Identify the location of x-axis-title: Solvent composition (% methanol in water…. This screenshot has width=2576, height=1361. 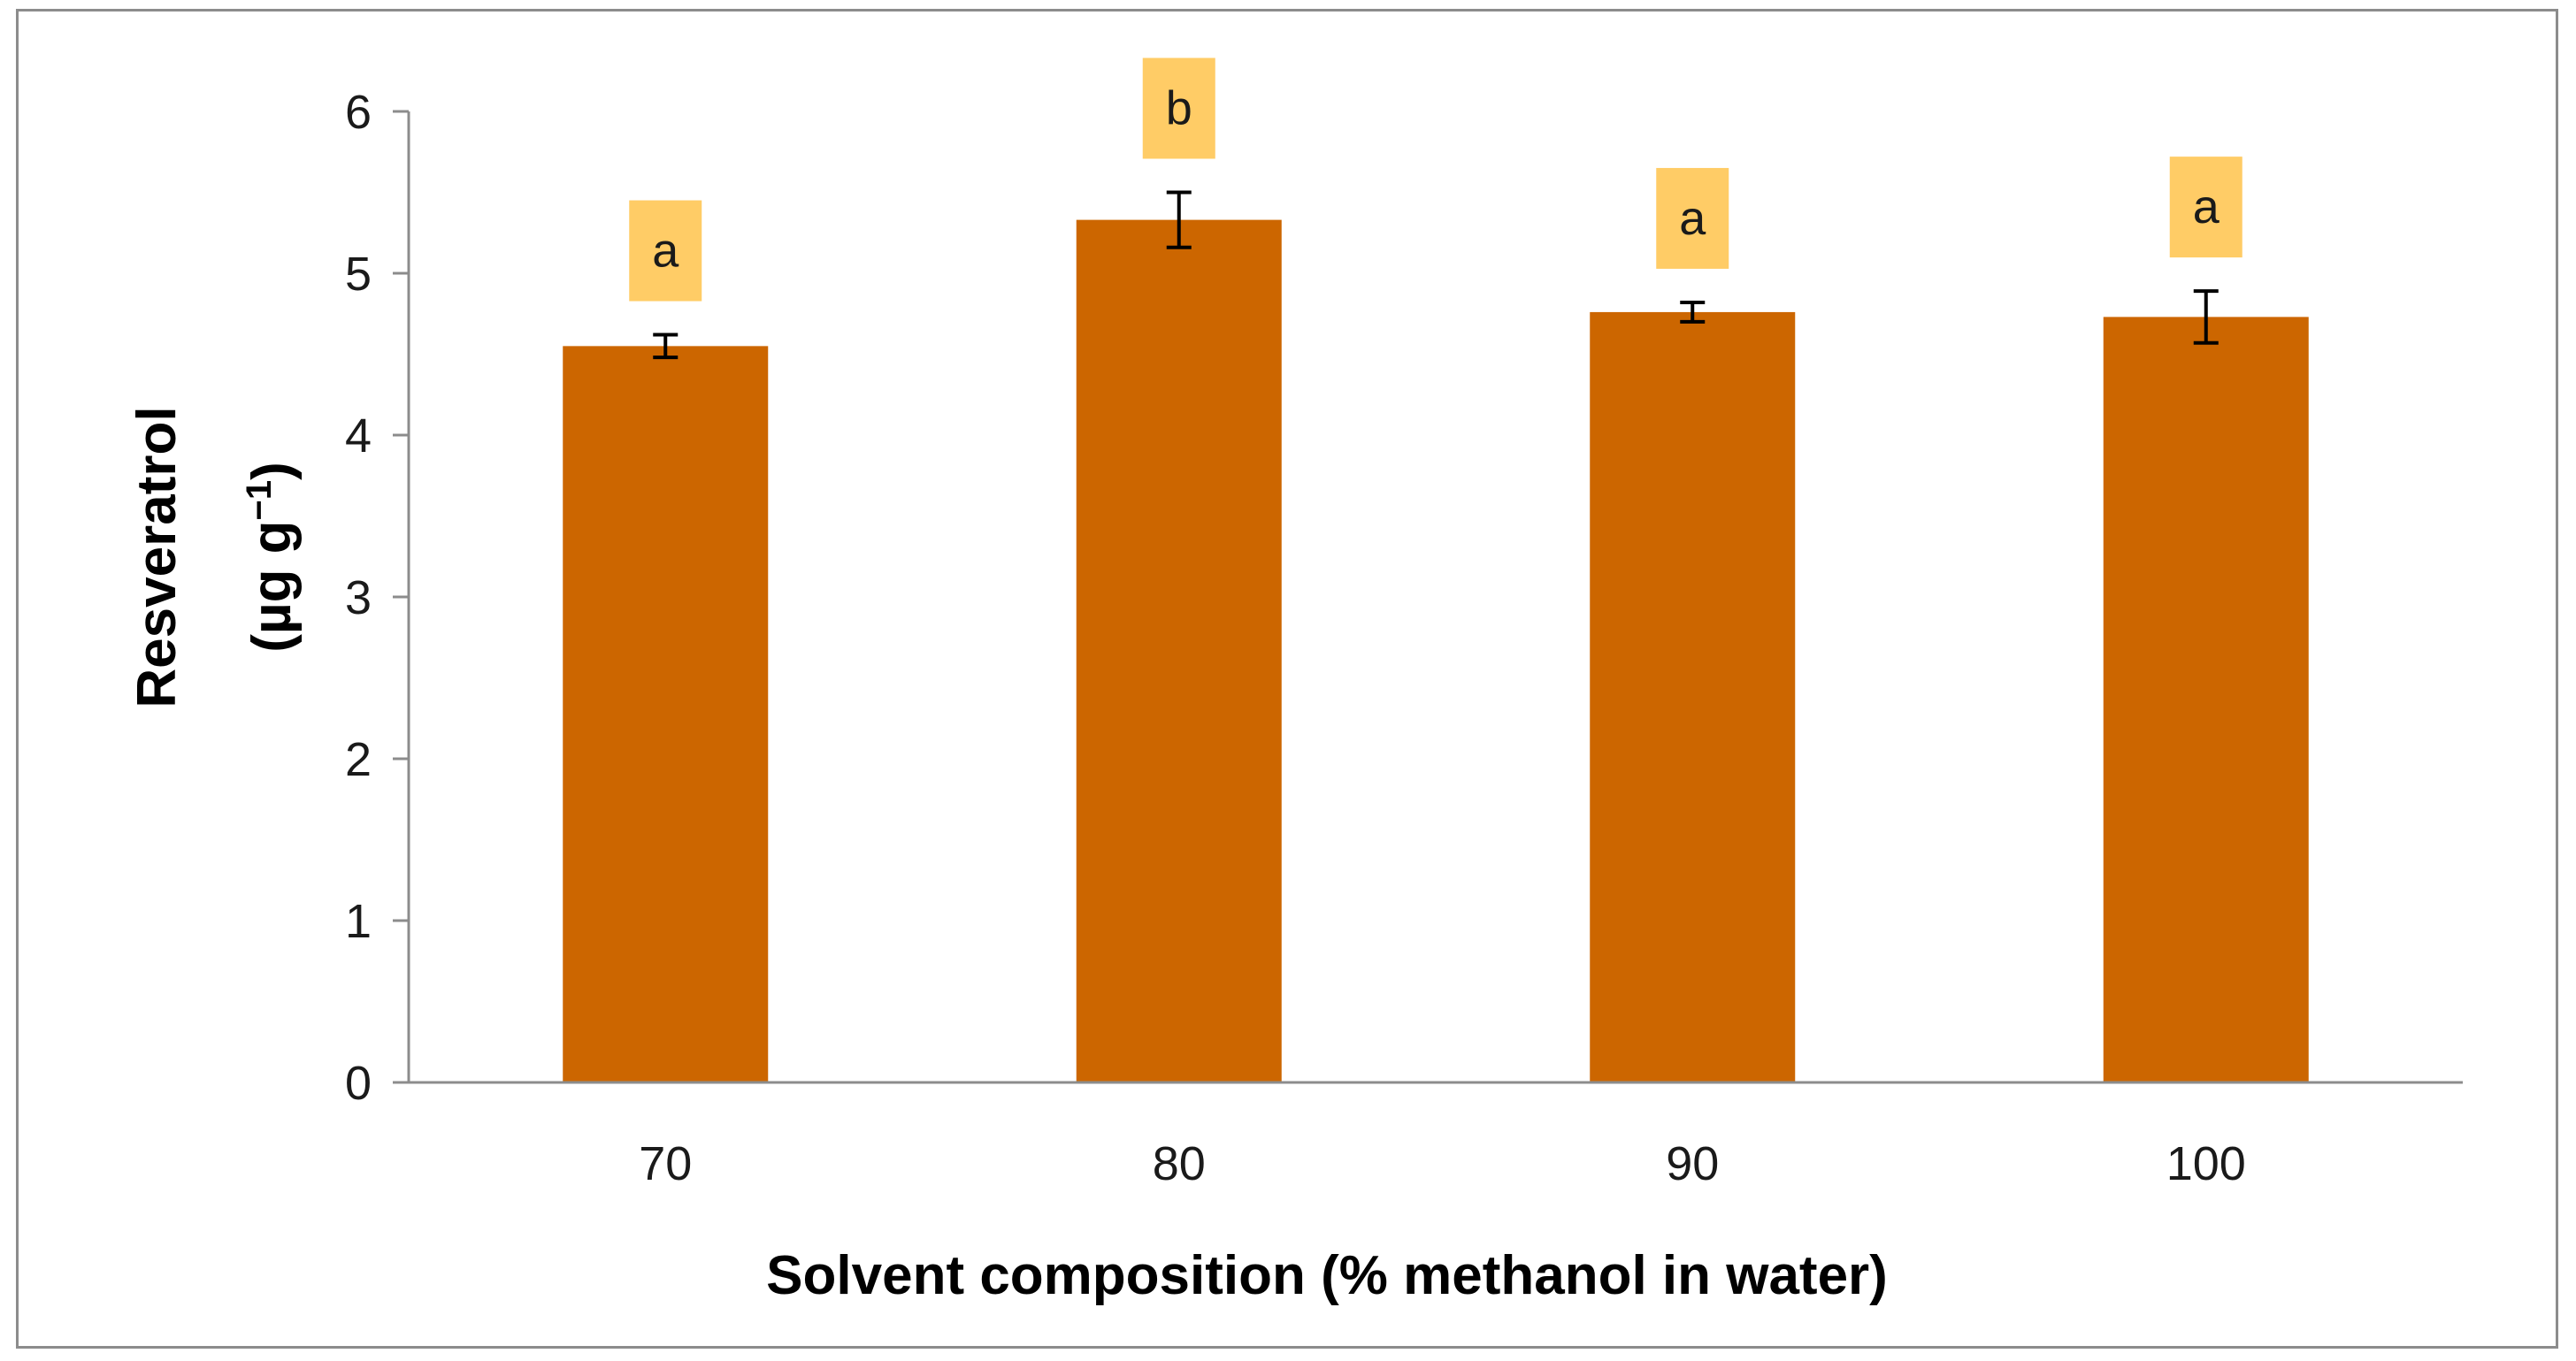
(1327, 1275).